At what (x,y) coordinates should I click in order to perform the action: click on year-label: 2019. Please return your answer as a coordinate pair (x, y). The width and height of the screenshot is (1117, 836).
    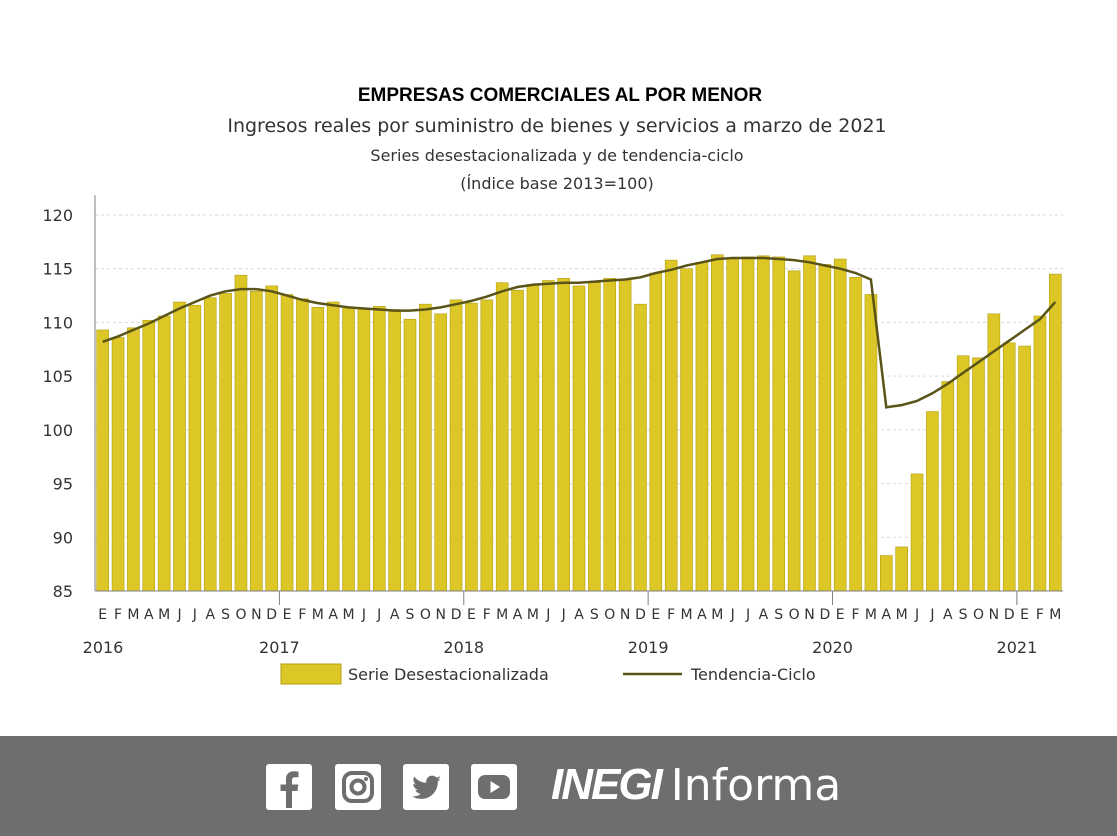
    Looking at the image, I should click on (648, 647).